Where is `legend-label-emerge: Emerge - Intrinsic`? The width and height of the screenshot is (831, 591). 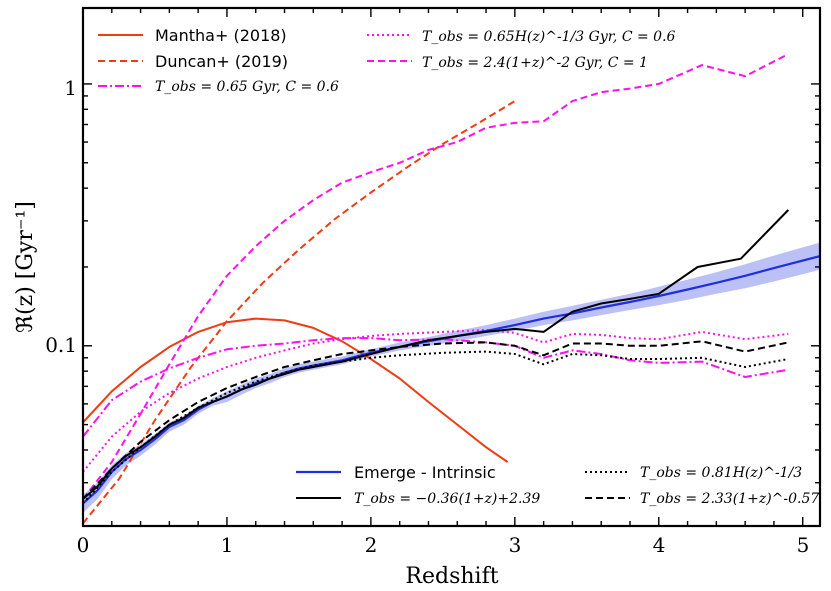 legend-label-emerge: Emerge - Intrinsic is located at coordinates (425, 472).